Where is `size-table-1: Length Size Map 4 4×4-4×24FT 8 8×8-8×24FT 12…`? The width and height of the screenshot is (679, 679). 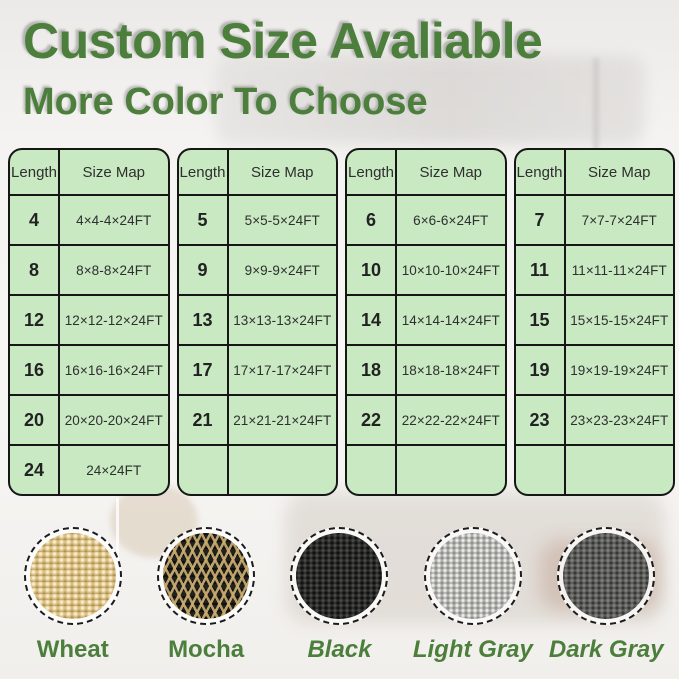
size-table-1: Length Size Map 4 4×4-4×24FT 8 8×8-8×24FT 12… is located at coordinates (89, 322).